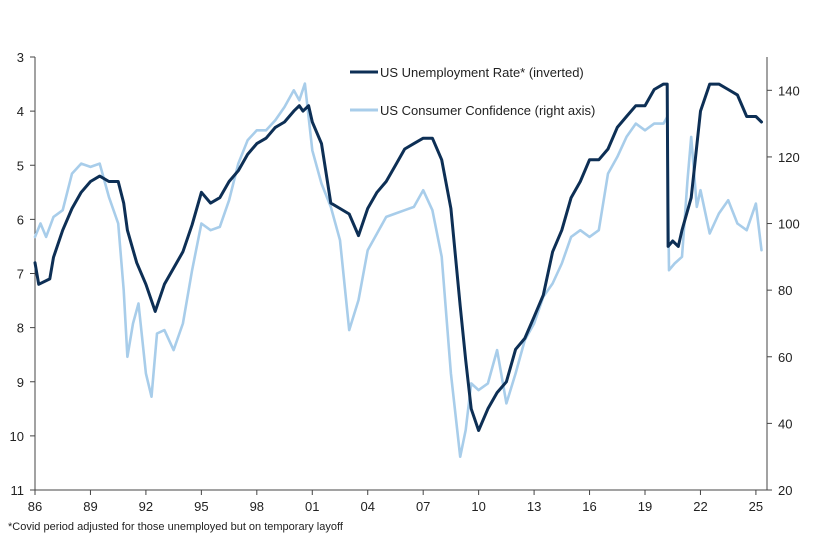 The width and height of the screenshot is (827, 546). I want to click on x-tick-label: 89, so click(90, 506).